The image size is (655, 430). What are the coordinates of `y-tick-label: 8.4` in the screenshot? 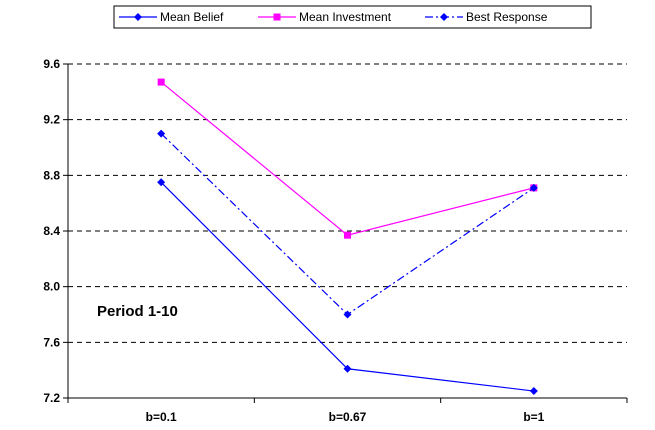 It's located at (51, 231).